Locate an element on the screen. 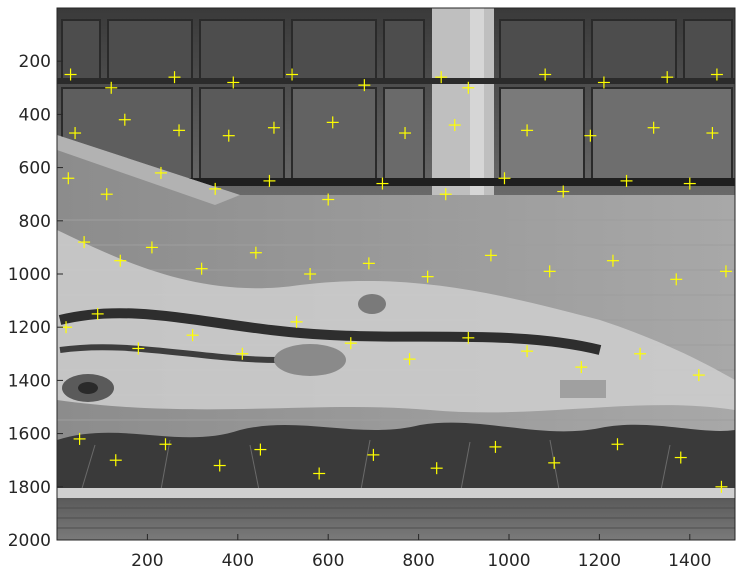 The image size is (743, 575). y-tick-label: 1600 is located at coordinates (29, 435).